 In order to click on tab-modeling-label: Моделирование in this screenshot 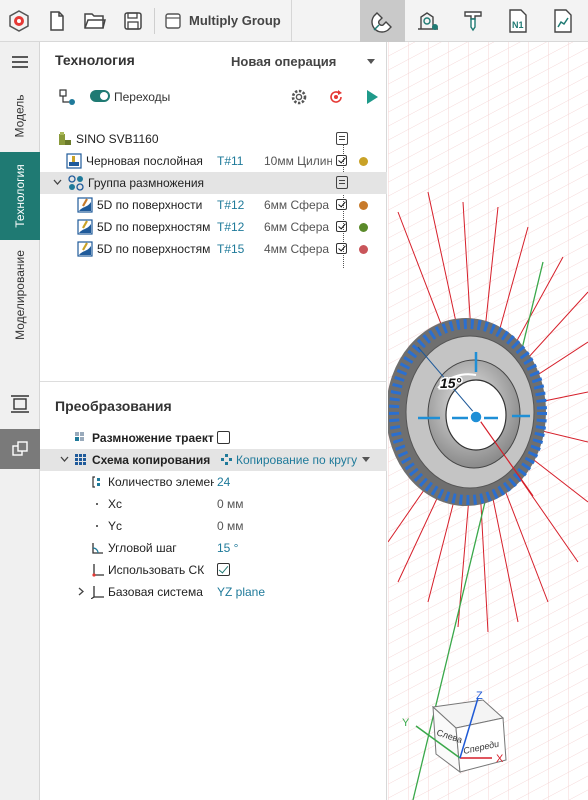, I will do `click(20, 295)`.